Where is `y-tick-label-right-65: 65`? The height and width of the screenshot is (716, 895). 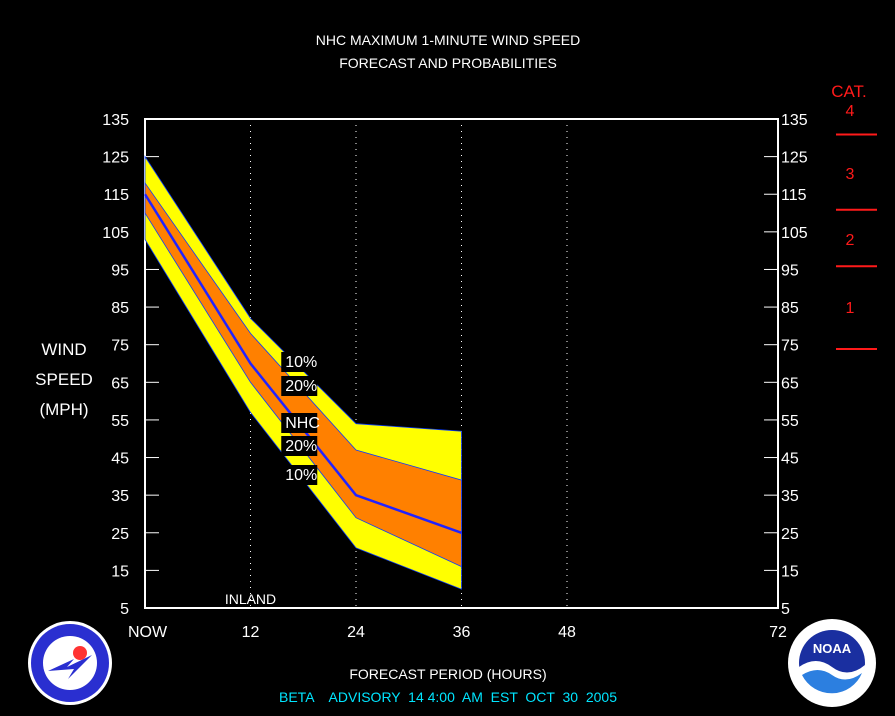 y-tick-label-right-65: 65 is located at coordinates (790, 383).